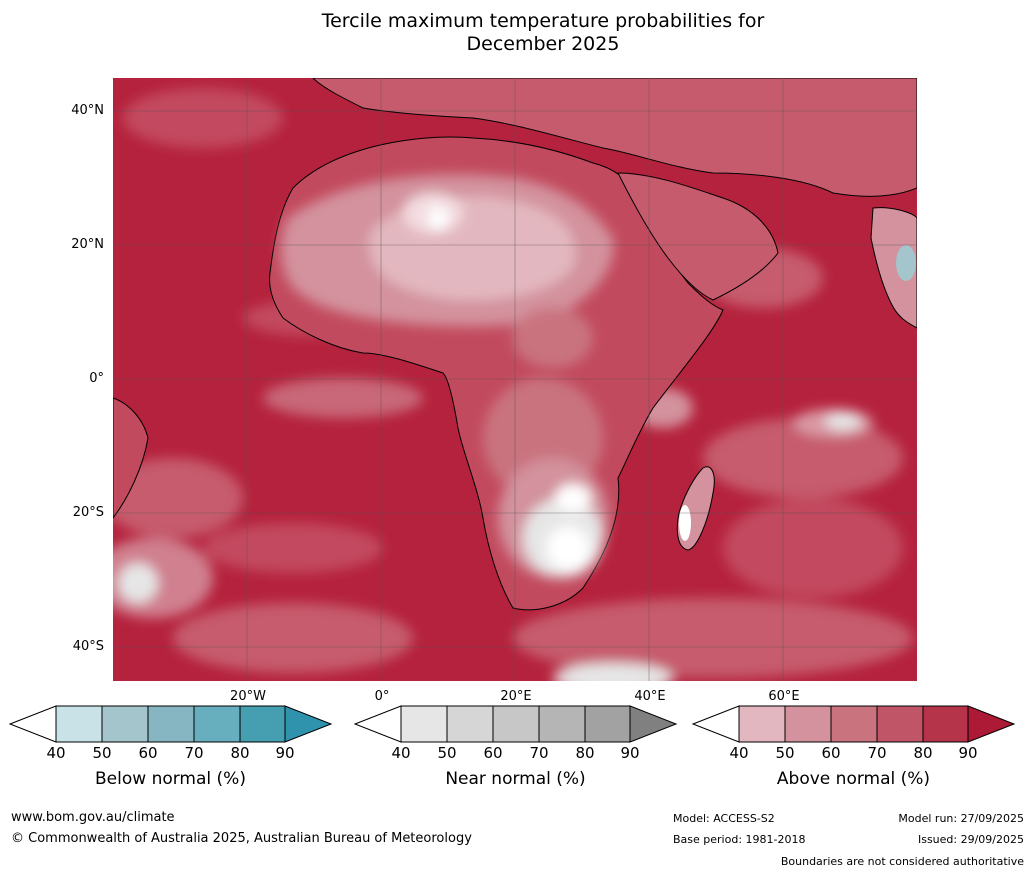 Image resolution: width=1035 pixels, height=873 pixels. I want to click on below-tick-60: 60, so click(148, 753).